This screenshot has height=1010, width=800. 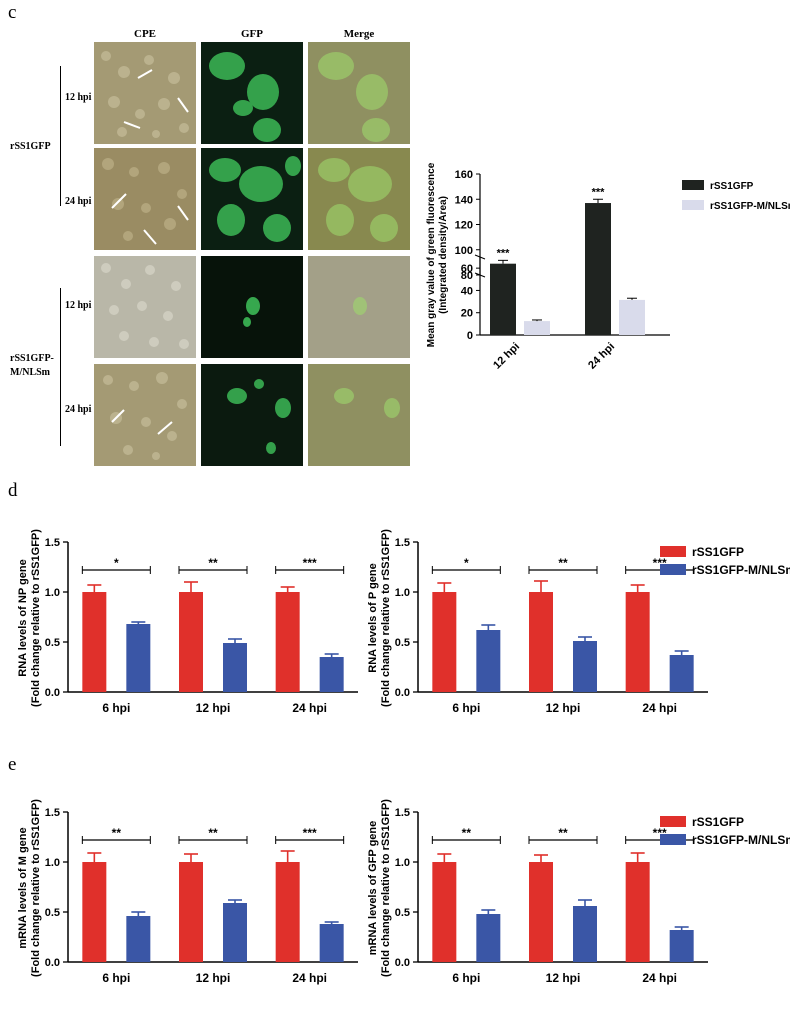 I want to click on y-tick-label: 140, so click(x=464, y=200).